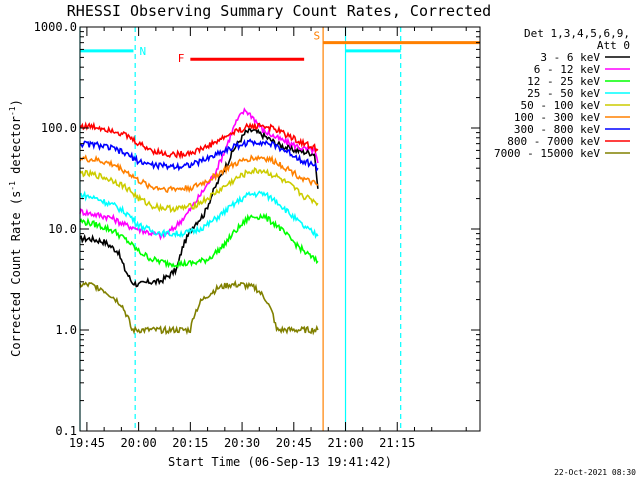 The image size is (640, 480). Describe the element at coordinates (557, 117) in the screenshot. I see `legend-item-label: 100 - 300 keV` at that location.